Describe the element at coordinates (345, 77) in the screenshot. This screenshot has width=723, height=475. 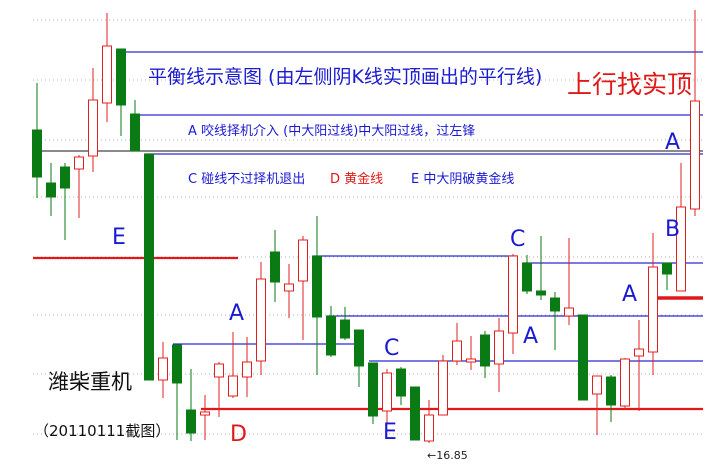
I see `chart-title: 平衡线示意图 (由左侧阴K线实顶画出的平行线)` at that location.